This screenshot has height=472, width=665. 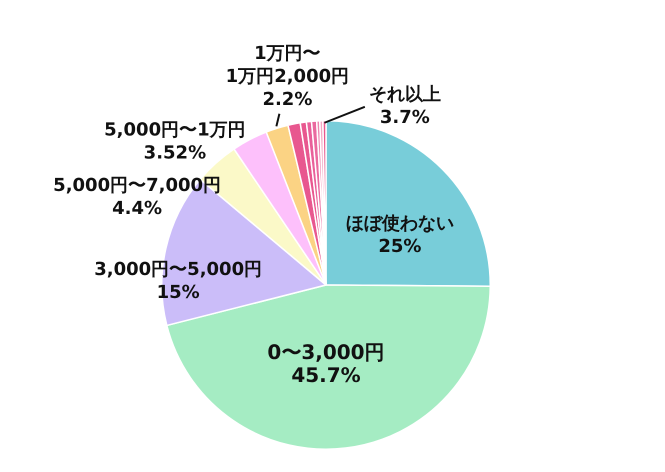 What do you see at coordinates (137, 209) in the screenshot?
I see `data-label: 4.4%` at bounding box center [137, 209].